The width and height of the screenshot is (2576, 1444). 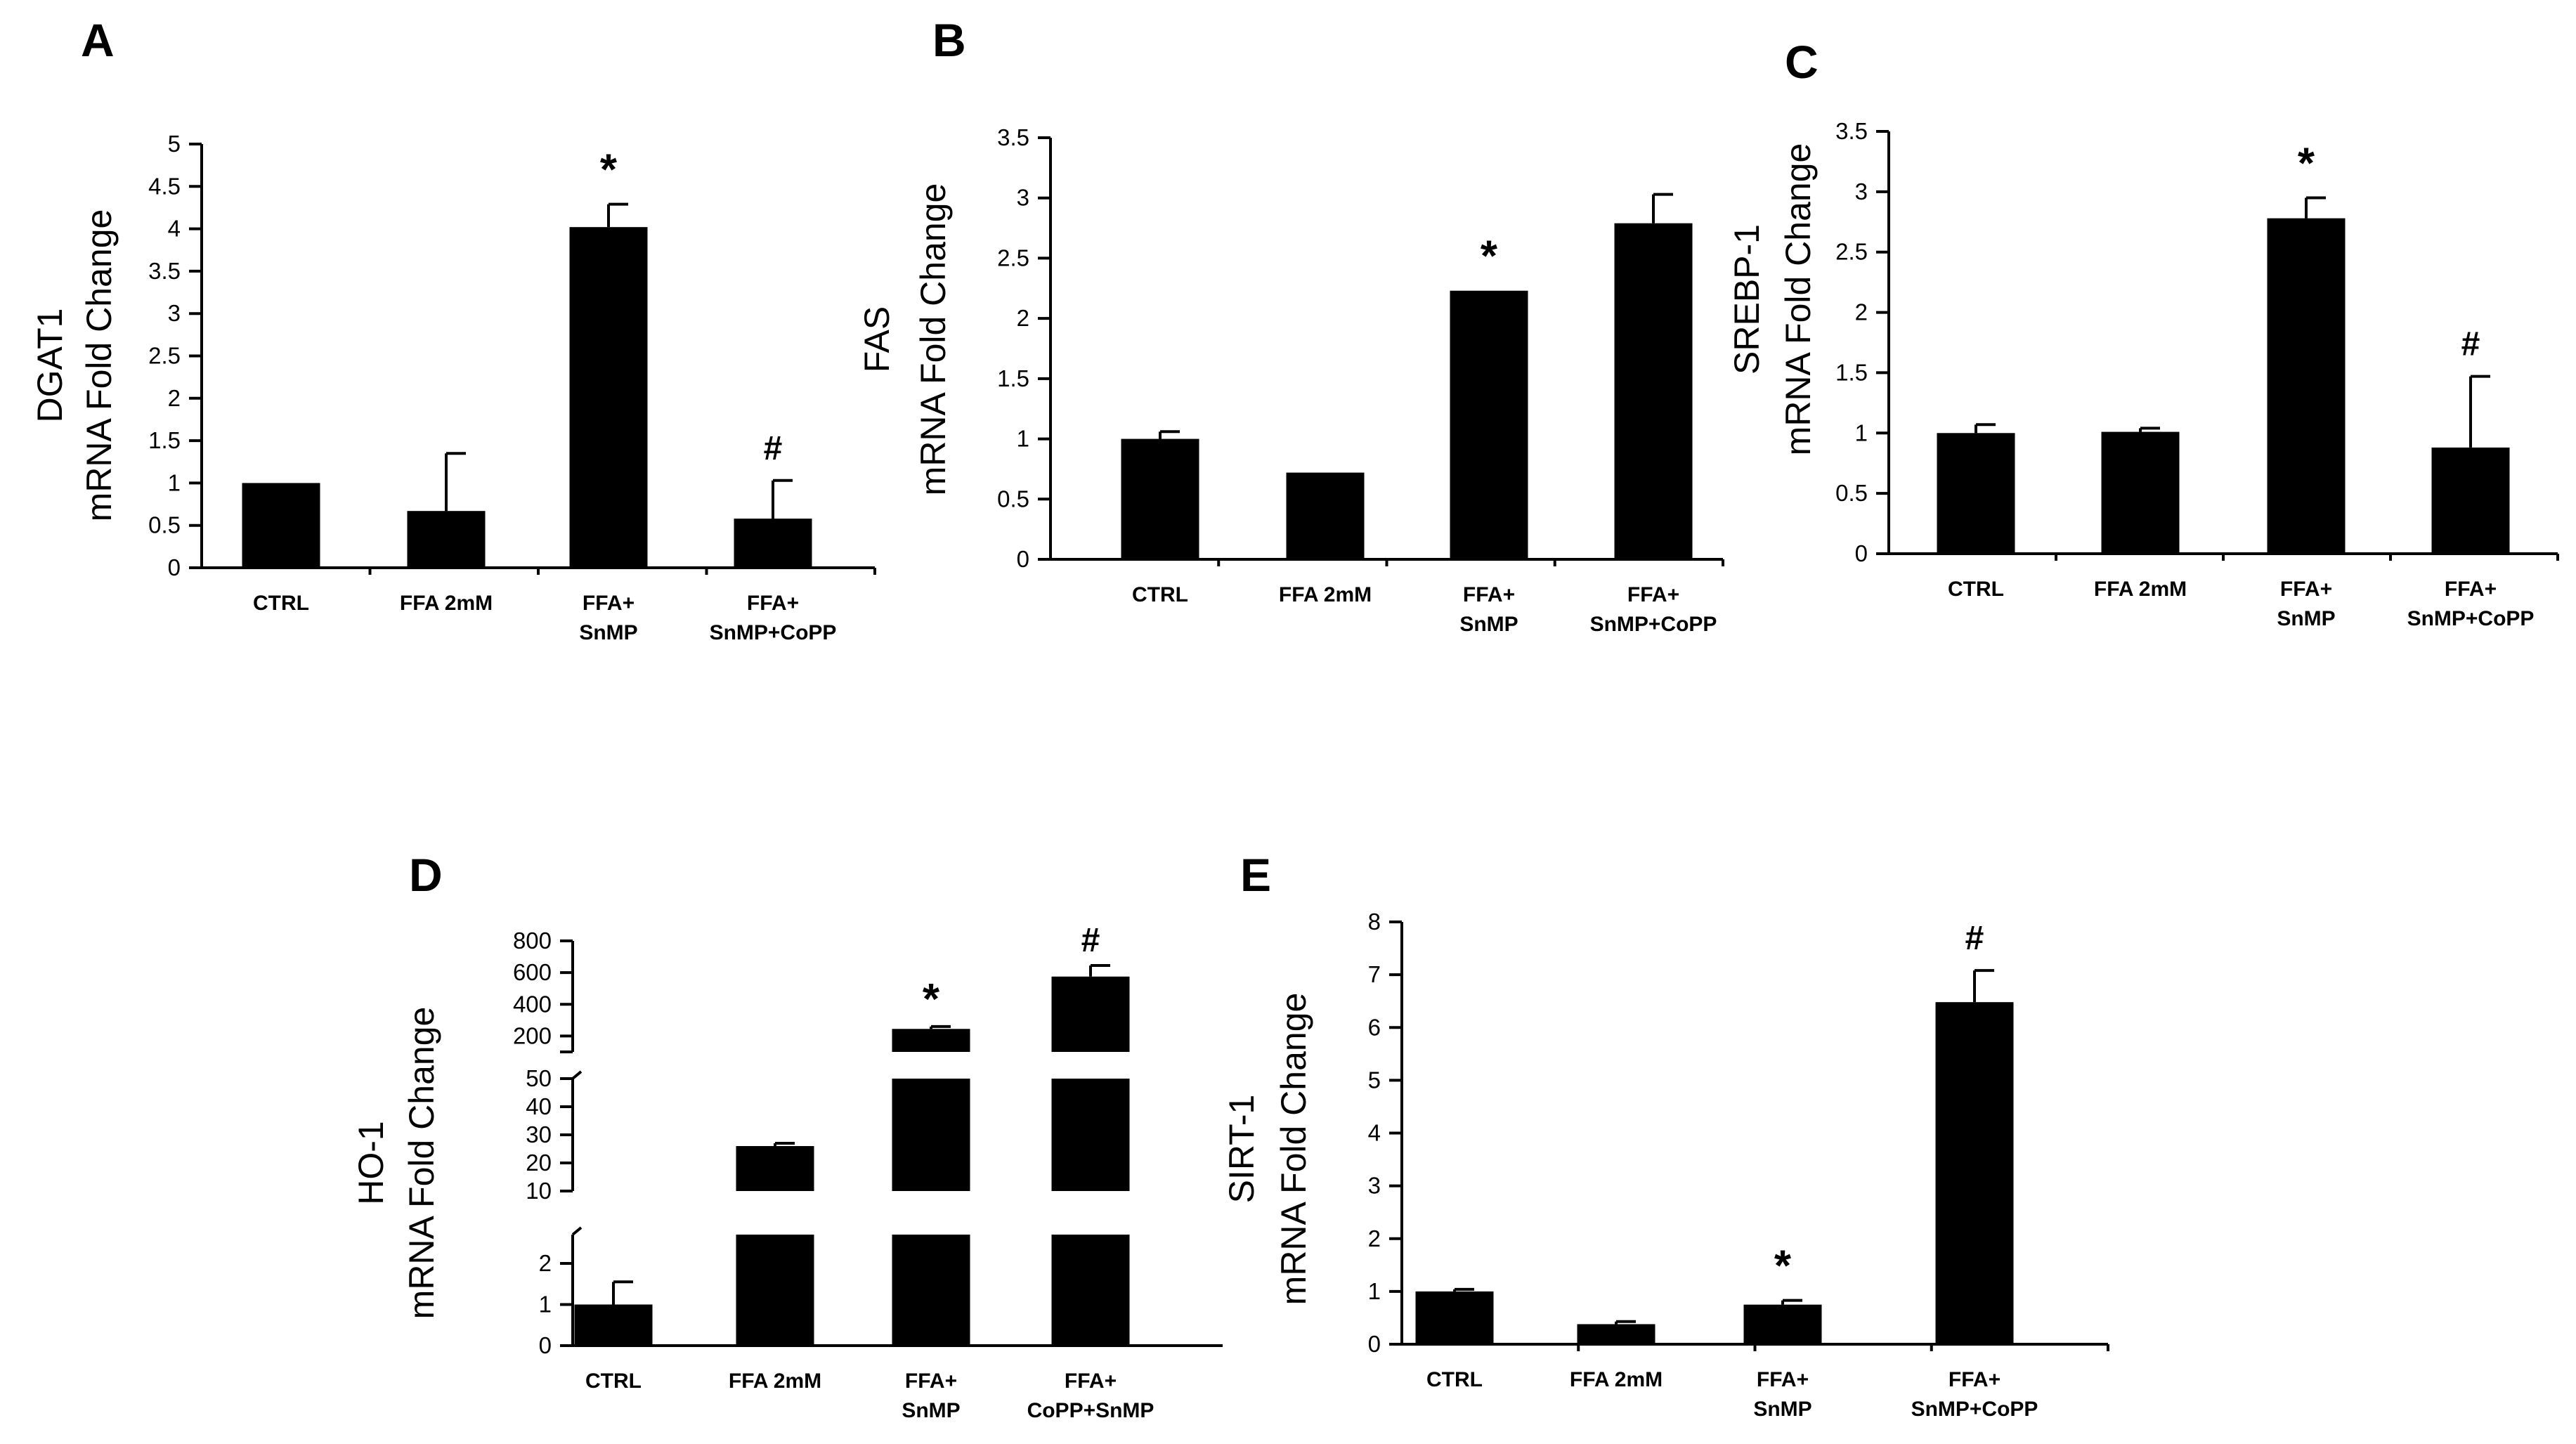 What do you see at coordinates (1241, 1149) in the screenshot?
I see `y-axis-label: SIRT-1` at bounding box center [1241, 1149].